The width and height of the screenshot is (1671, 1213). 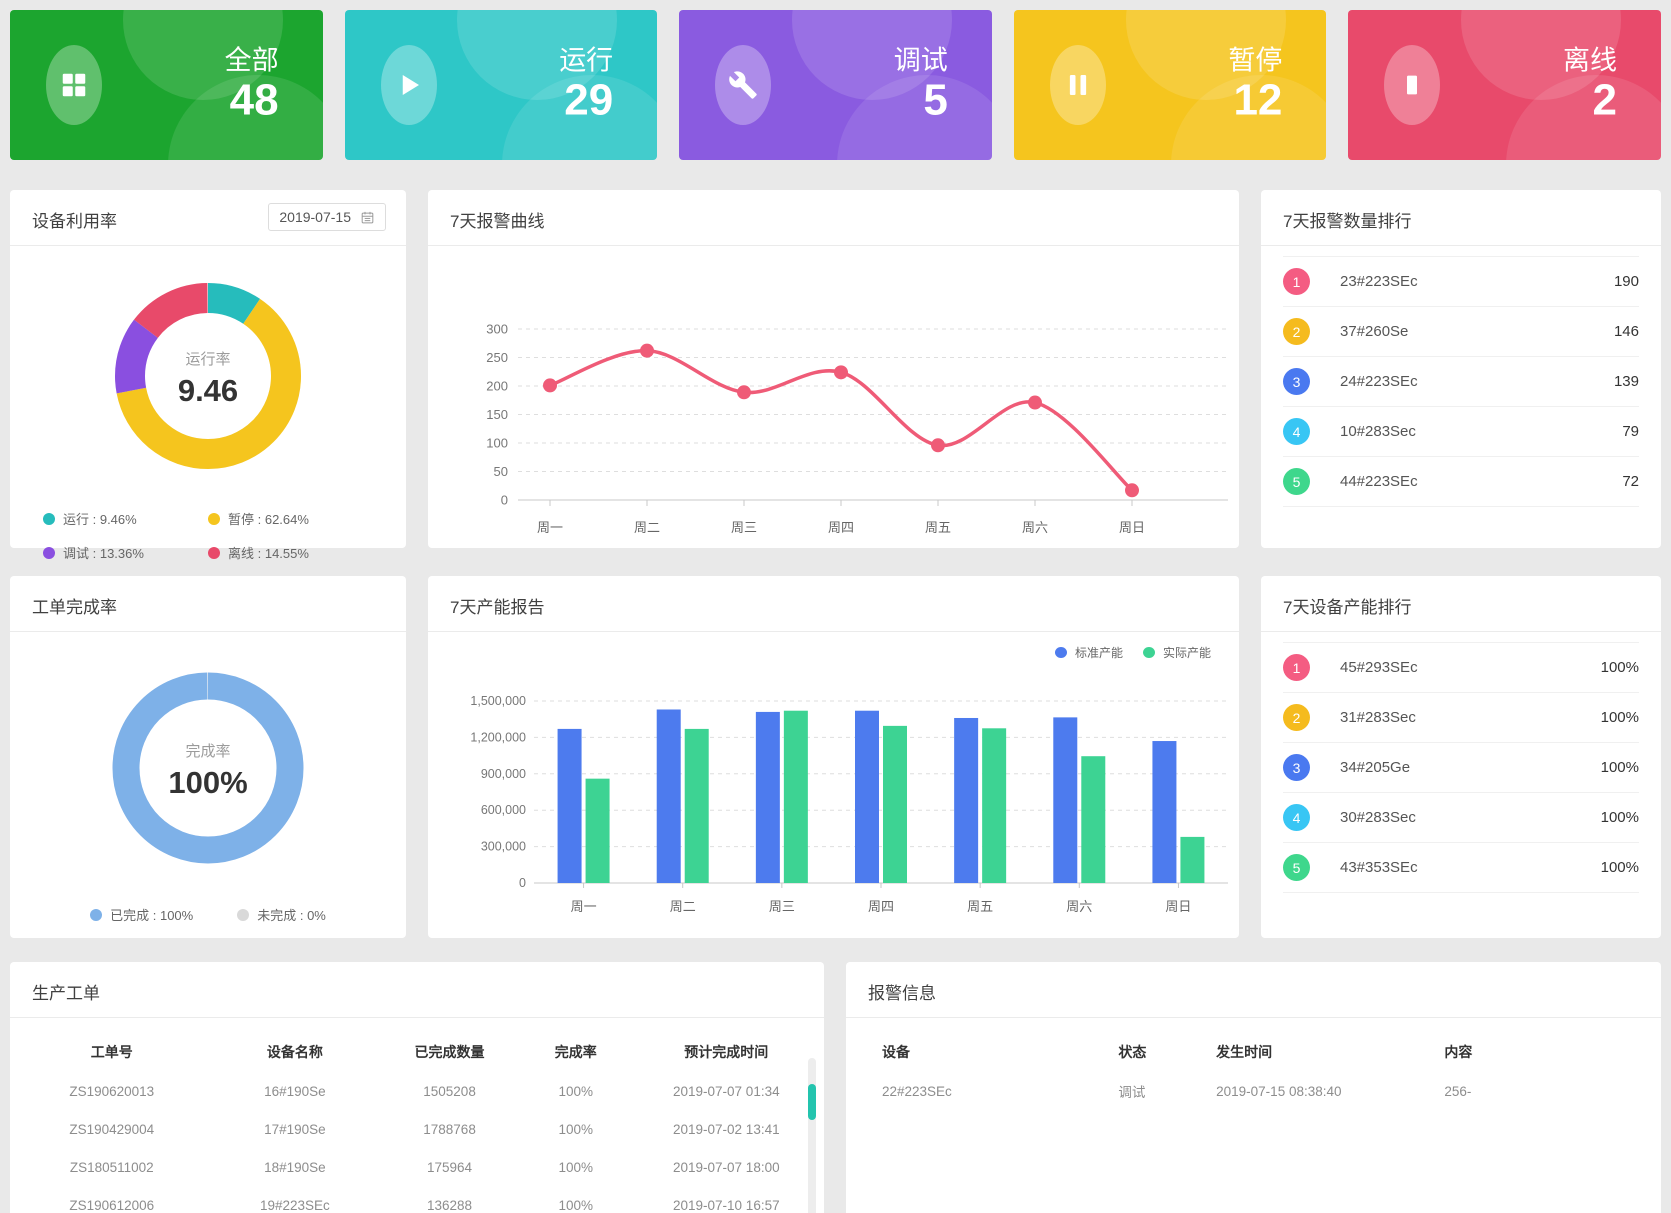 I want to click on svg-text: 1,200,000, so click(x=498, y=737).